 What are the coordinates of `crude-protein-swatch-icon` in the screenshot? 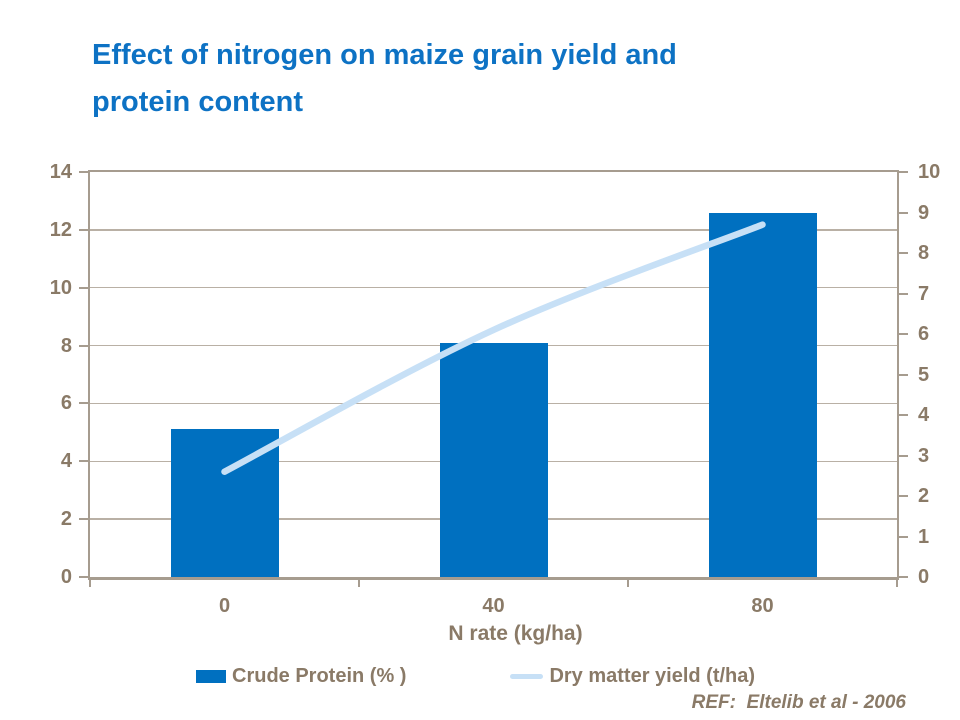 It's located at (211, 676).